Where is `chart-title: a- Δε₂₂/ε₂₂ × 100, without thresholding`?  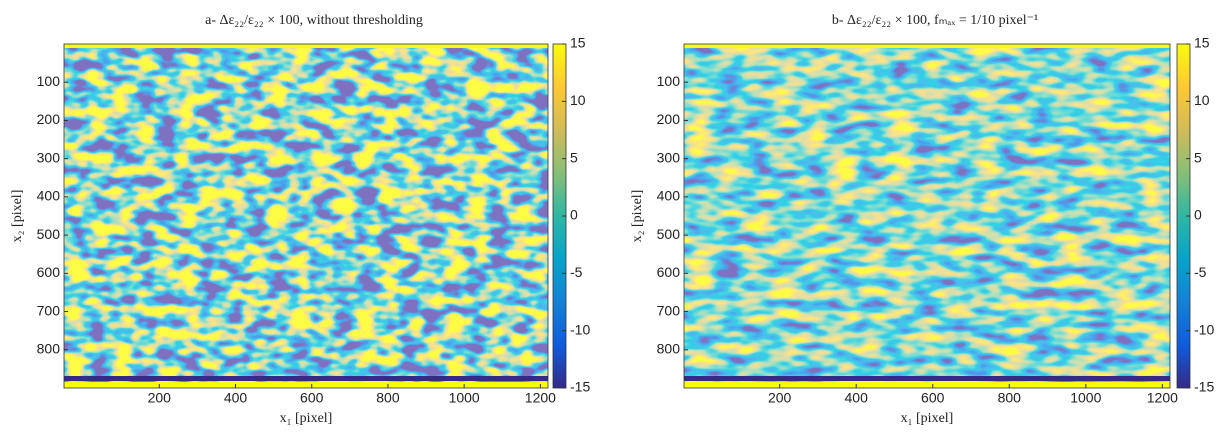
chart-title: a- Δε₂₂/ε₂₂ × 100, without thresholding is located at coordinates (314, 20).